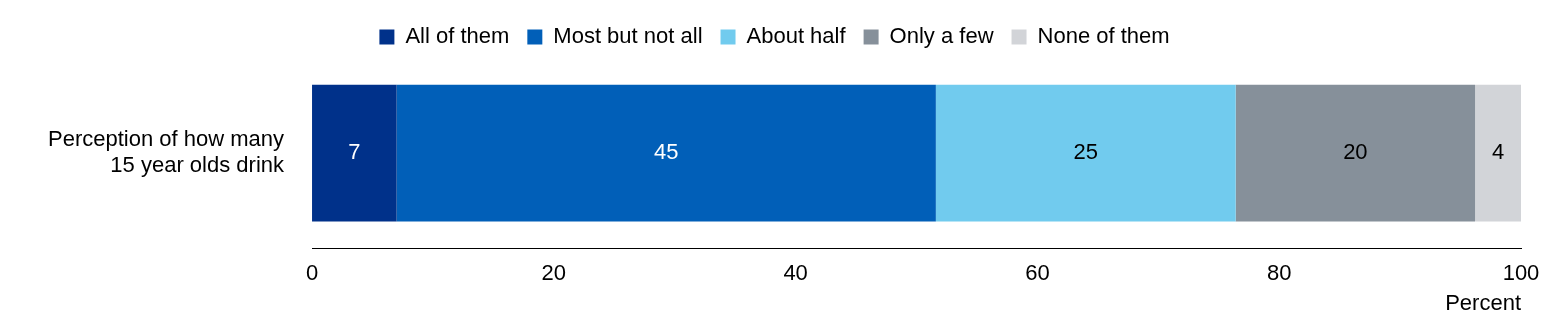 The image size is (1559, 325). What do you see at coordinates (628, 36) in the screenshot?
I see `legend-label: Most but not all` at bounding box center [628, 36].